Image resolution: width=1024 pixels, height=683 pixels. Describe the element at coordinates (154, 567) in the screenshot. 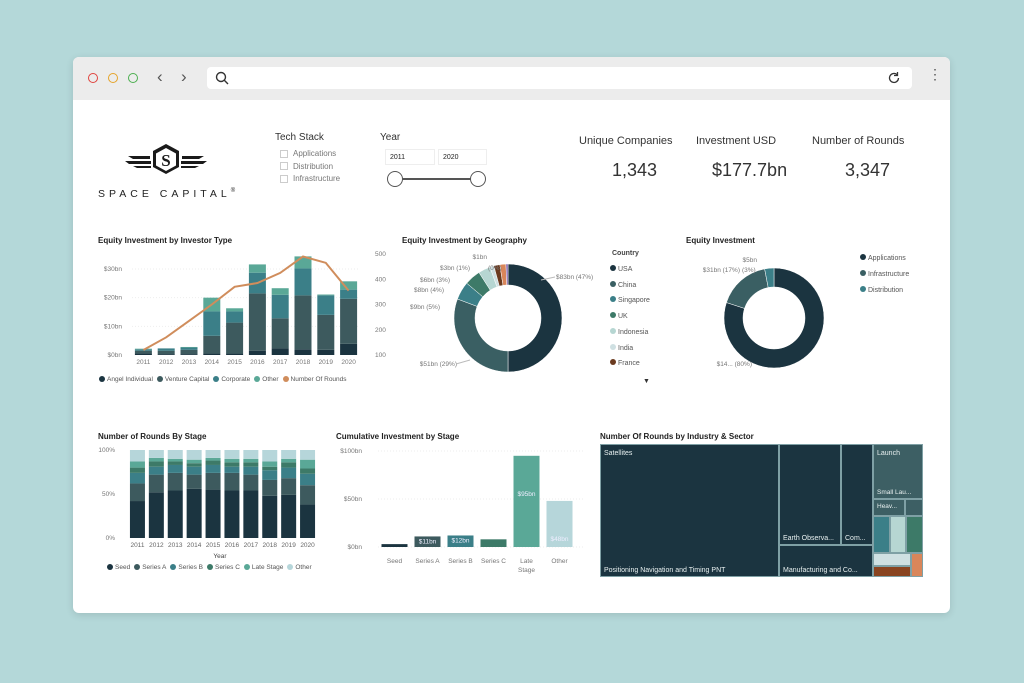

I see `legend-item: Series A` at that location.